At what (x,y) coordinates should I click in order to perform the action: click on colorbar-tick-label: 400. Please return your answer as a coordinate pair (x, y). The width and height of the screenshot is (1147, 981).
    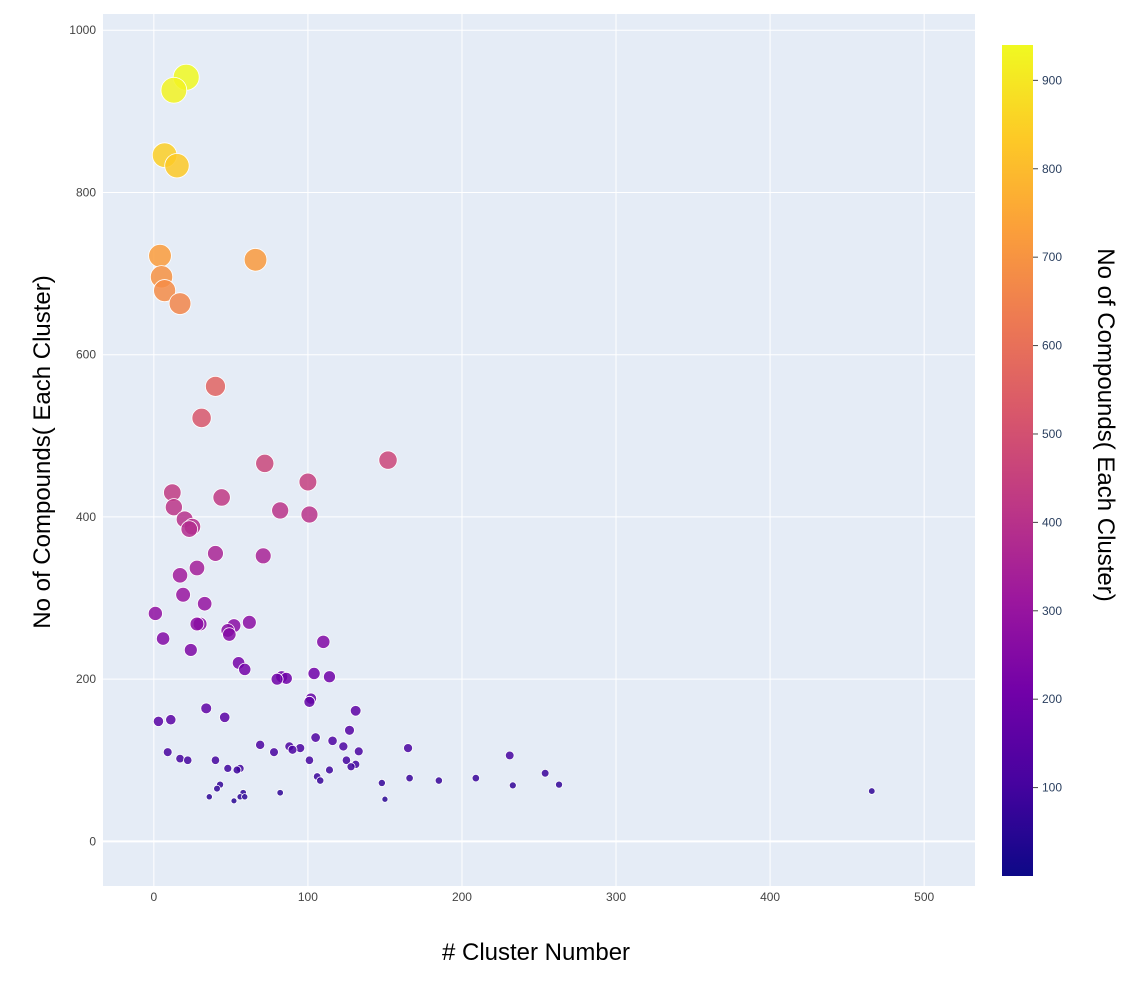
    Looking at the image, I should click on (1052, 522).